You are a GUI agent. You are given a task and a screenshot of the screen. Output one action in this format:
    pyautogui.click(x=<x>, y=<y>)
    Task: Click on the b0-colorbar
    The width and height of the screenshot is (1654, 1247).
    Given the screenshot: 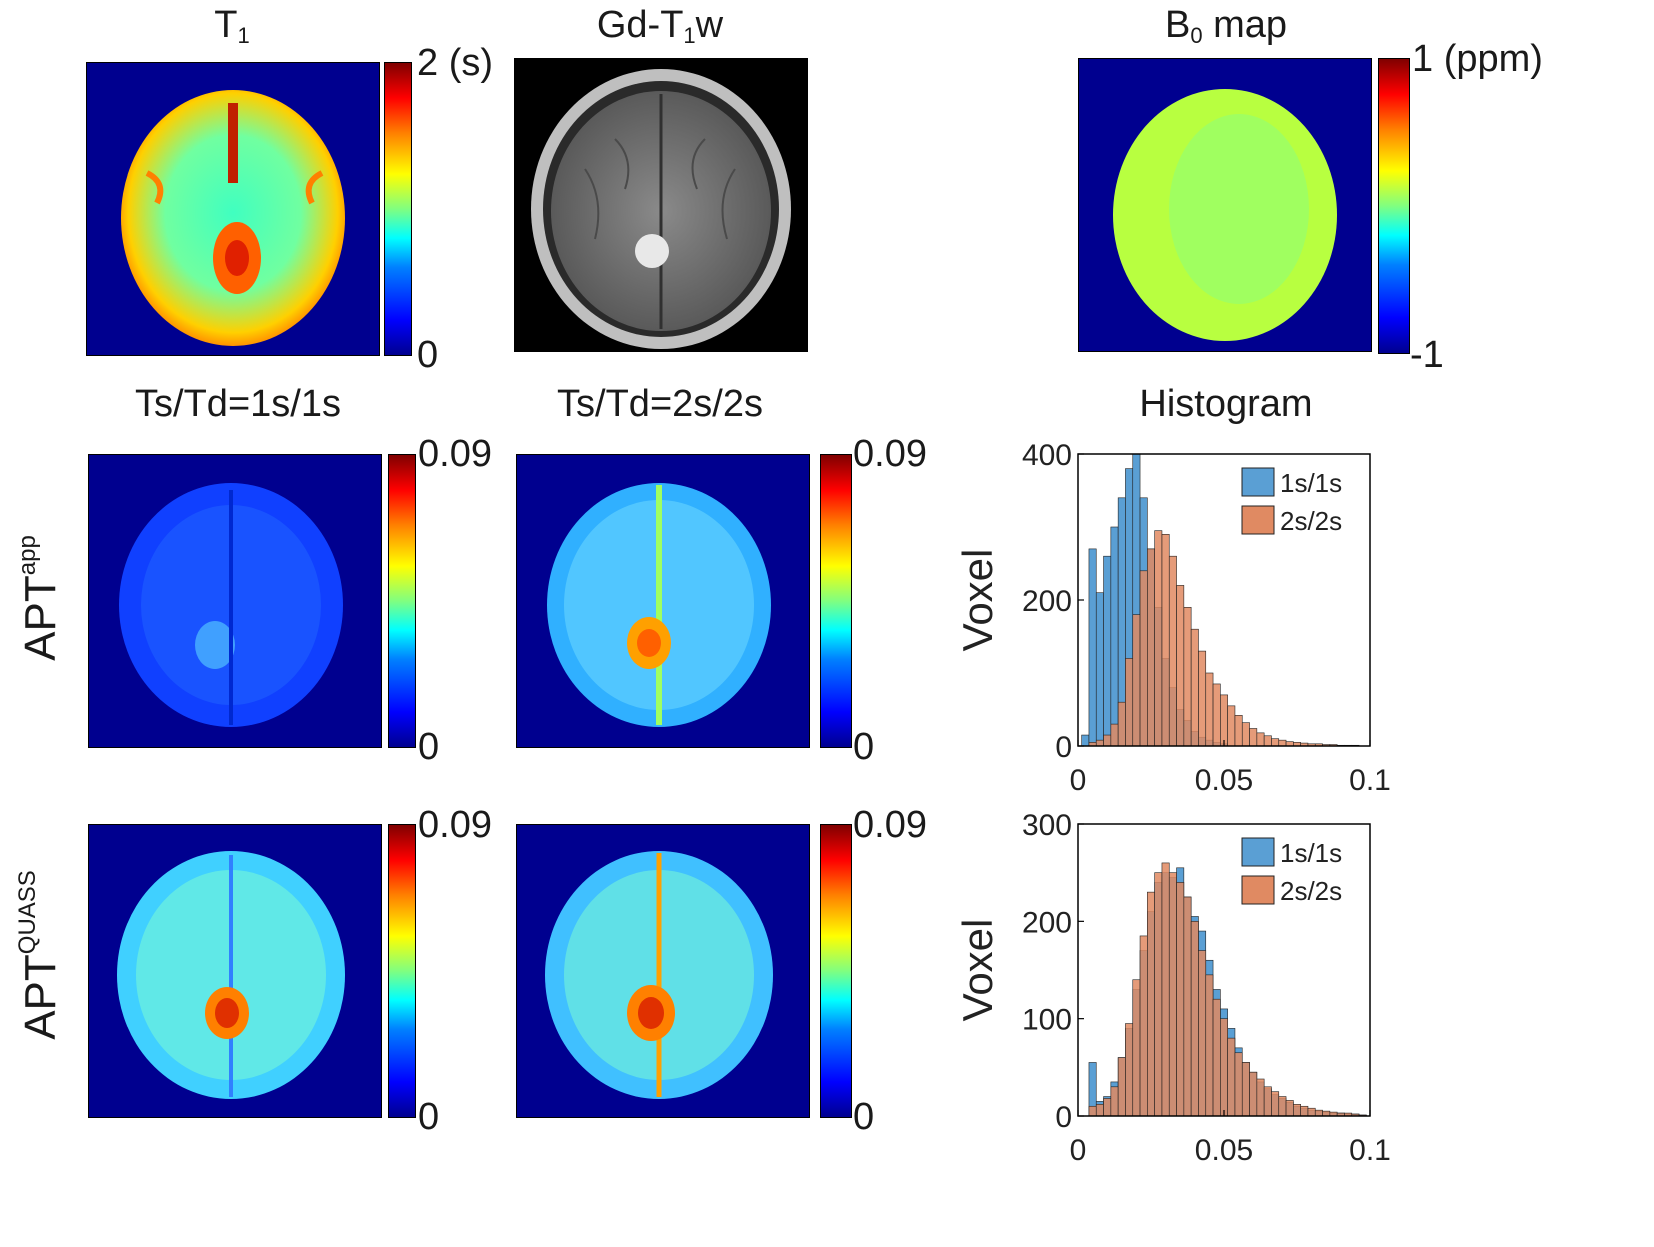 What is the action you would take?
    pyautogui.click(x=1394, y=206)
    